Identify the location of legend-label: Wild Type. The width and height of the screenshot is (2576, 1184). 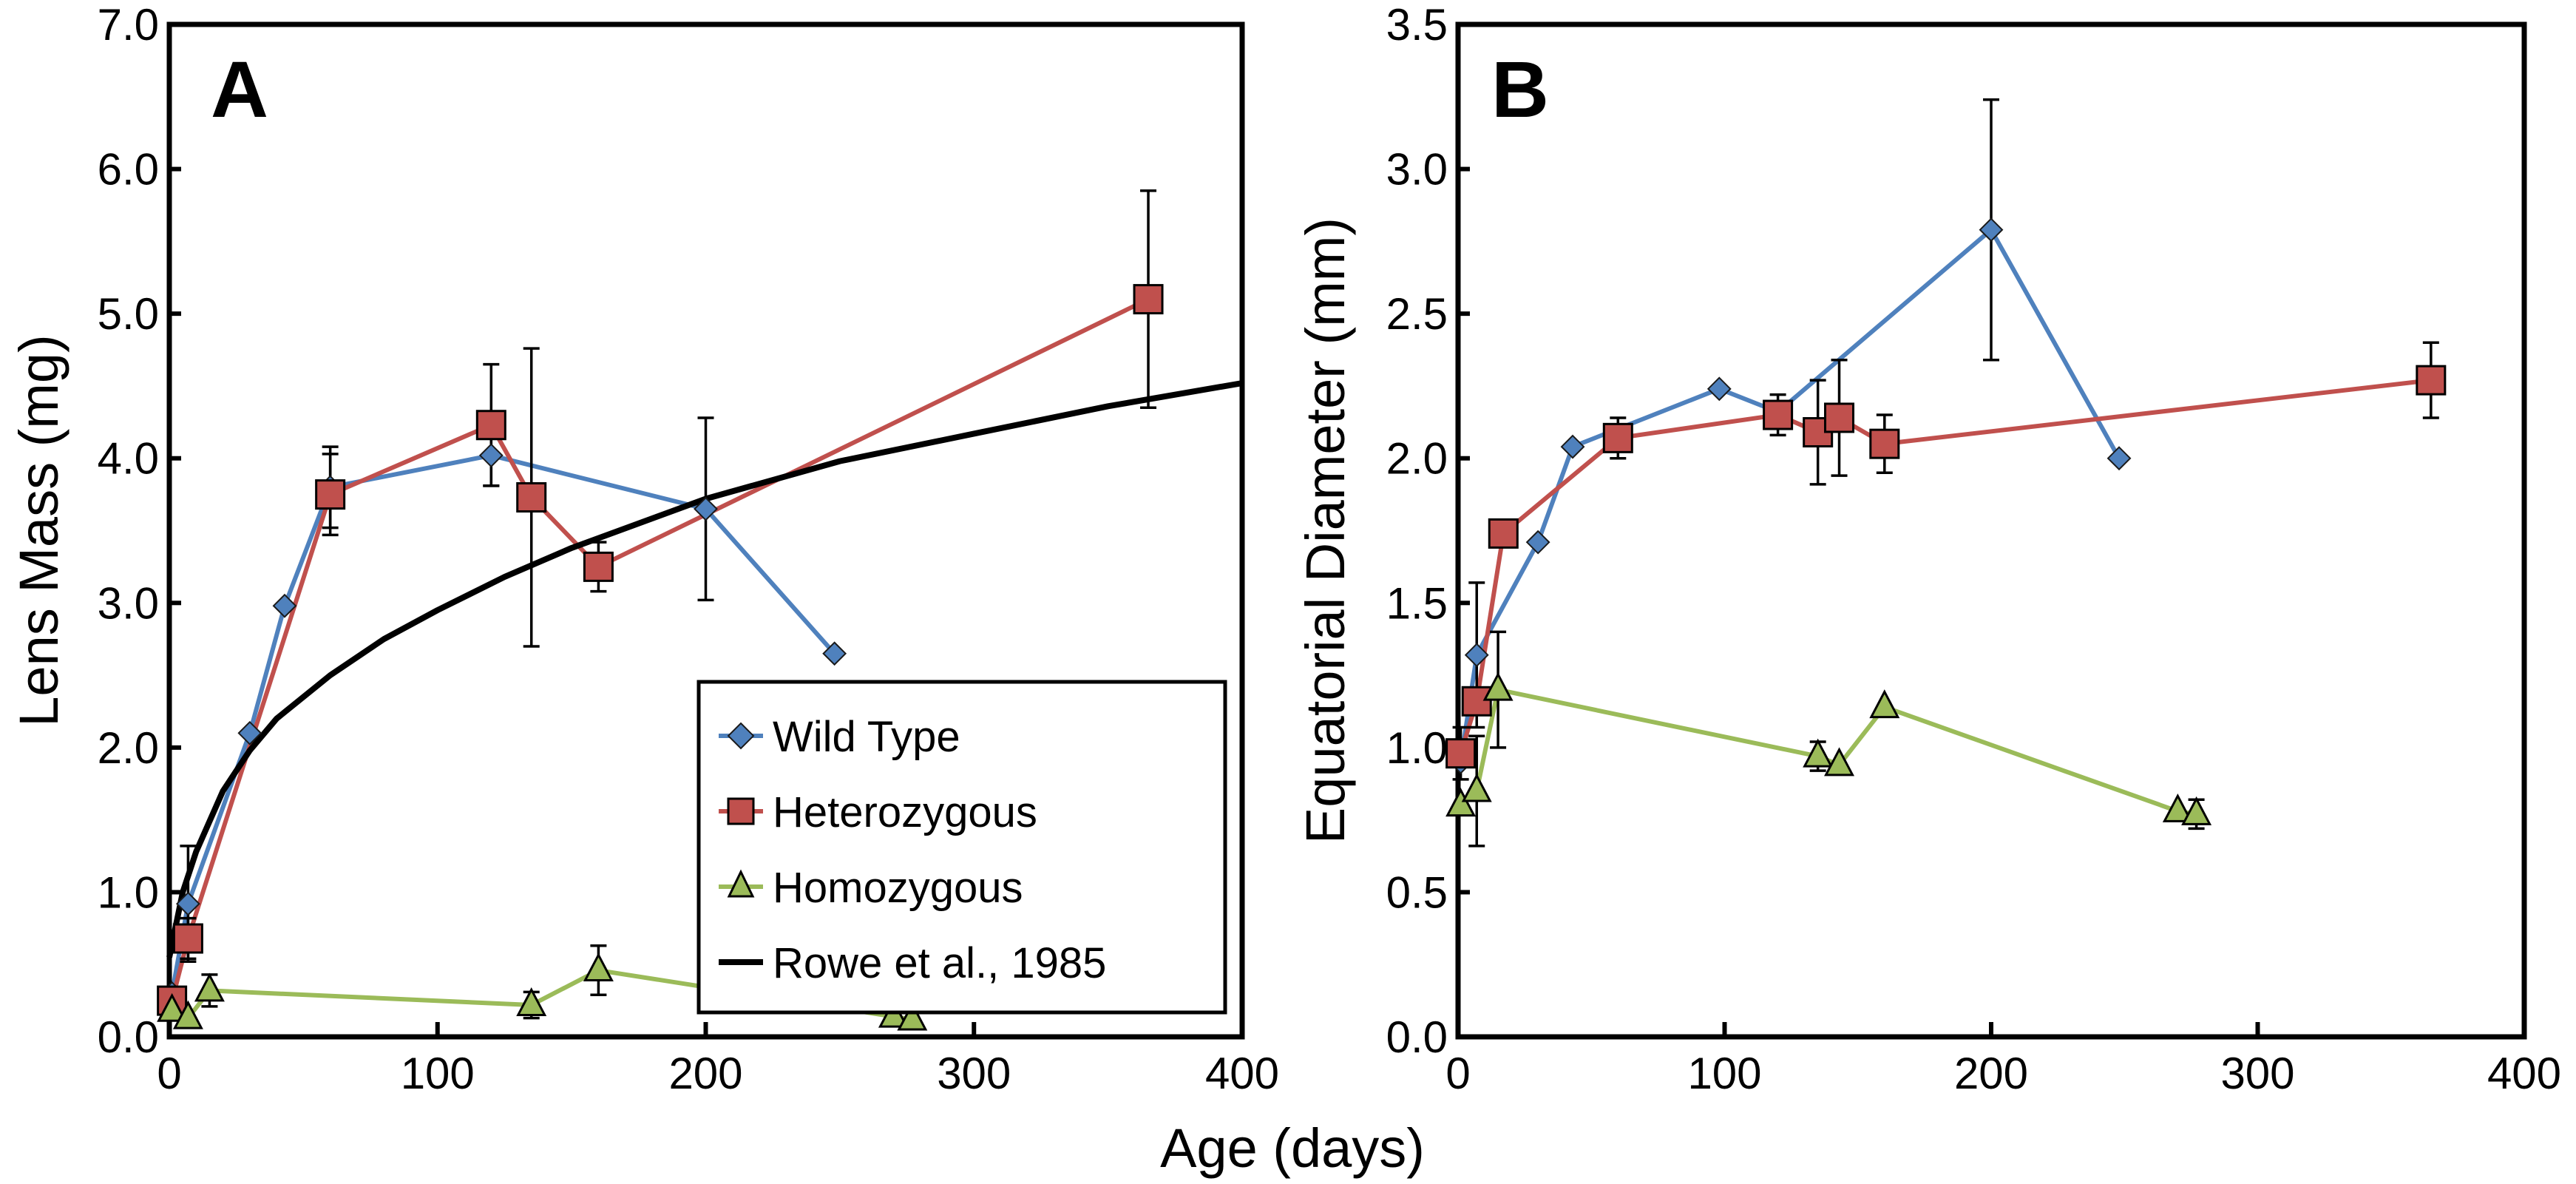
(866, 737).